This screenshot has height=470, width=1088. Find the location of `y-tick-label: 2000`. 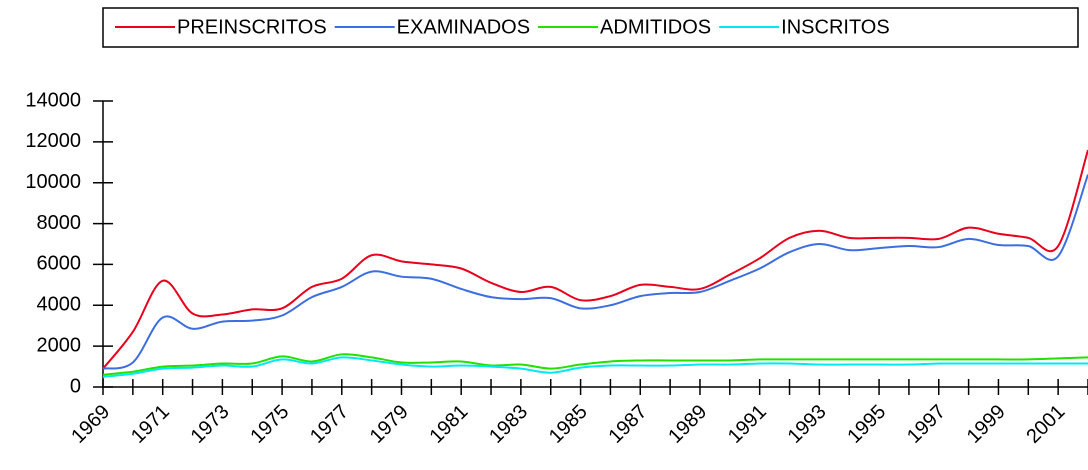

y-tick-label: 2000 is located at coordinates (59, 345).